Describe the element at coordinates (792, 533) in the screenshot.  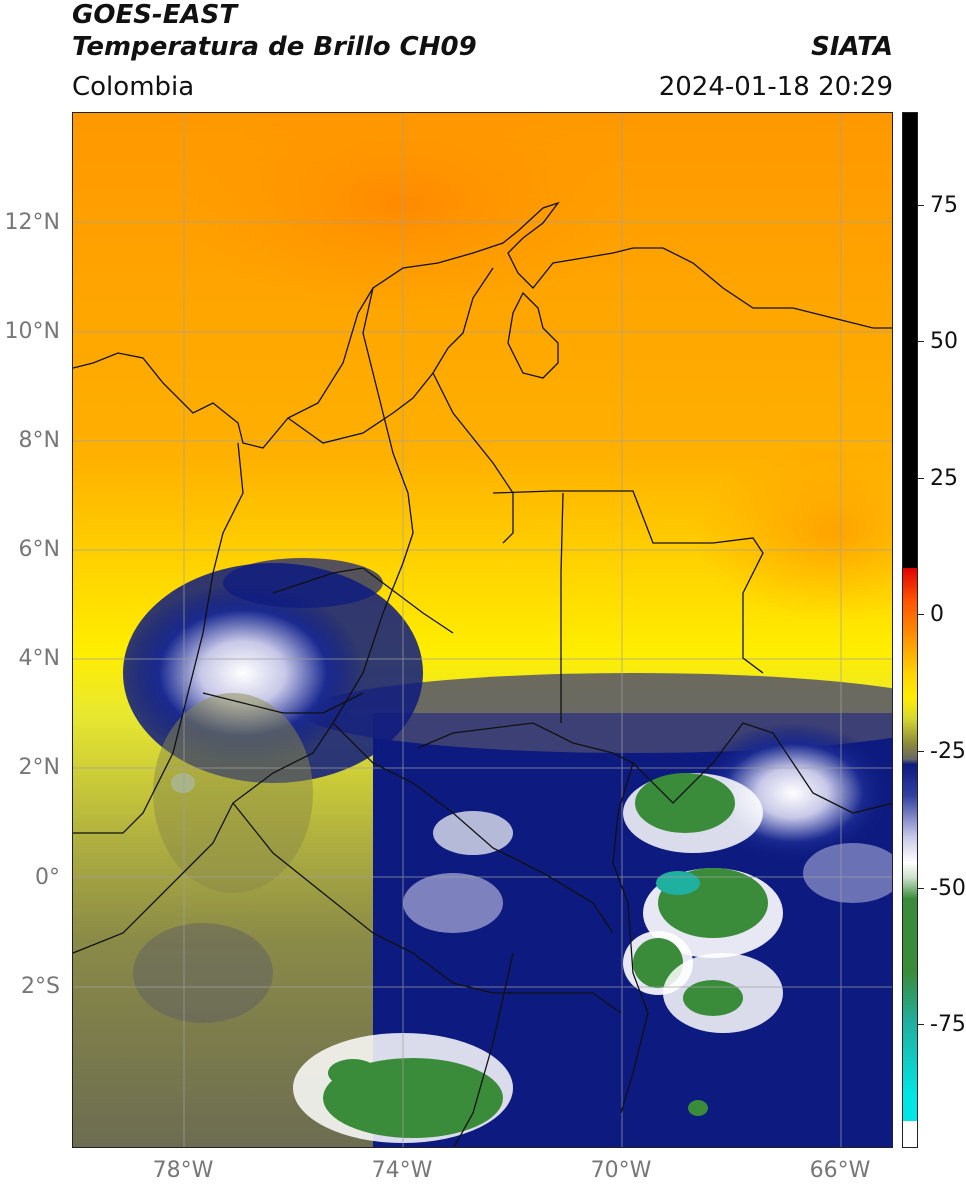
I see `warm-region-east` at that location.